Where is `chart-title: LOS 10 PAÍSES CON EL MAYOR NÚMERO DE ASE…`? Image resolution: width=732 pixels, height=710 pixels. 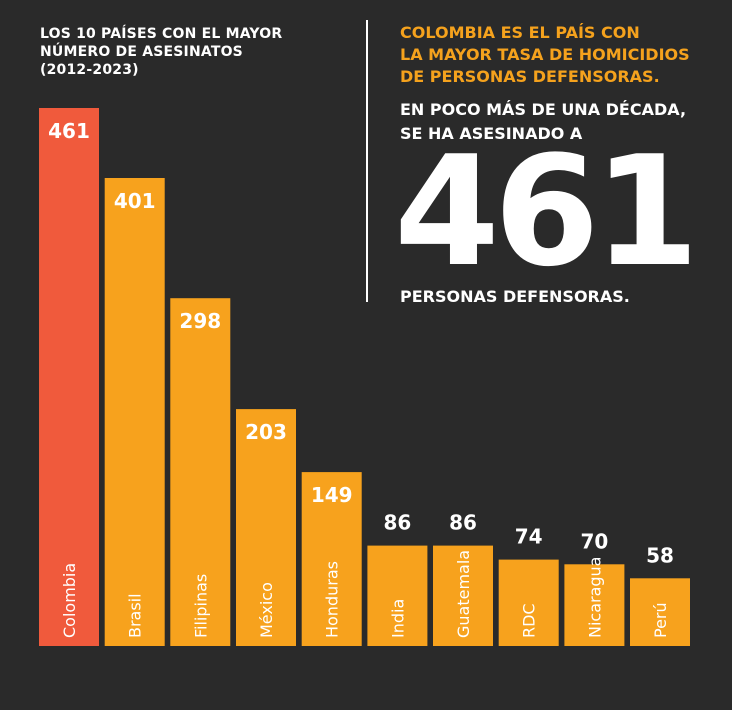
chart-title: LOS 10 PAÍSES CON EL MAYOR NÚMERO DE ASE… is located at coordinates (190, 52).